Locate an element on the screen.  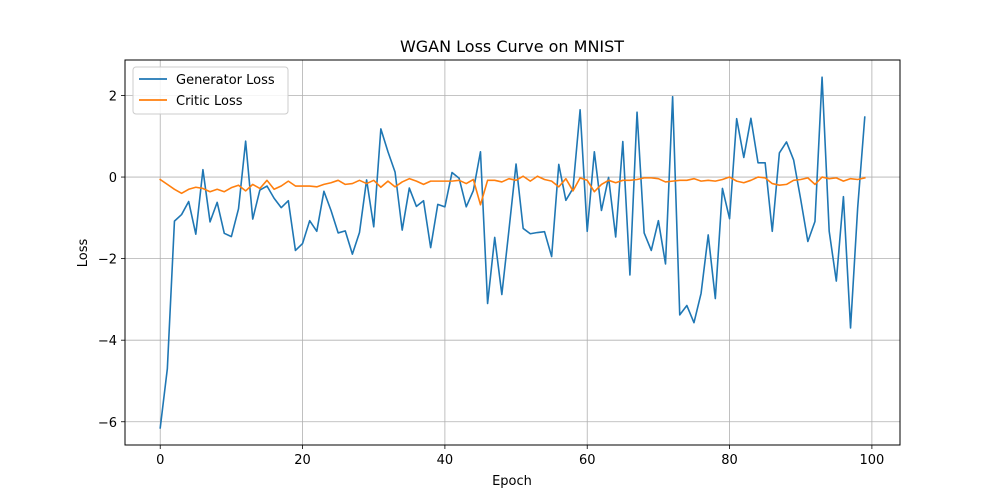
x-axis: 0 20 40 60 80 100 is located at coordinates (520, 456).